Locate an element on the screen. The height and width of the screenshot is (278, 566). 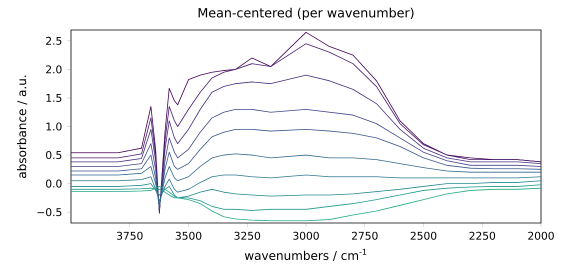
y-tick-label: 0.0 is located at coordinates (54, 184).